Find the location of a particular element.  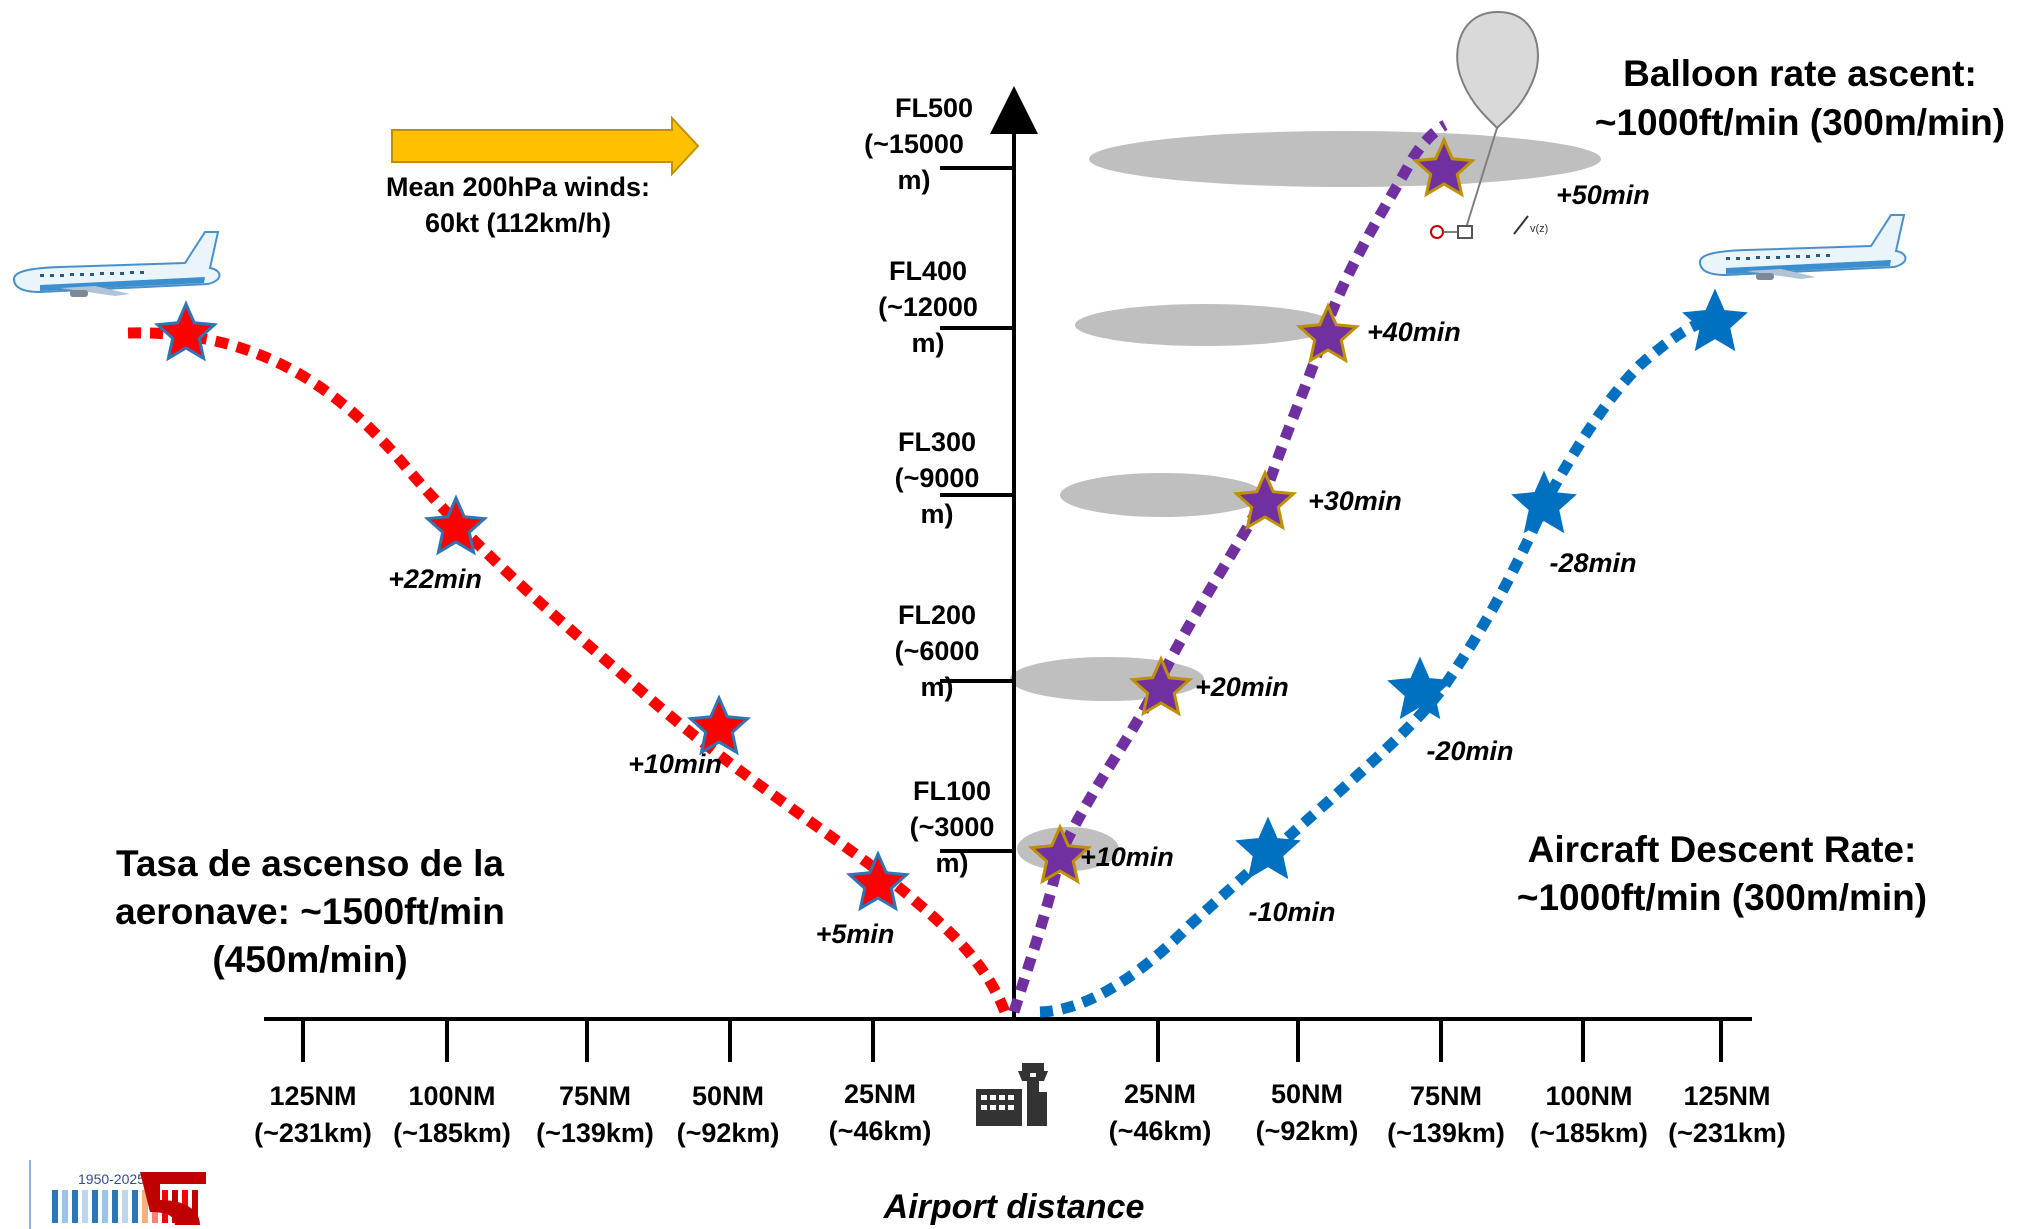

svg-text: (~12000 is located at coordinates (928, 307).